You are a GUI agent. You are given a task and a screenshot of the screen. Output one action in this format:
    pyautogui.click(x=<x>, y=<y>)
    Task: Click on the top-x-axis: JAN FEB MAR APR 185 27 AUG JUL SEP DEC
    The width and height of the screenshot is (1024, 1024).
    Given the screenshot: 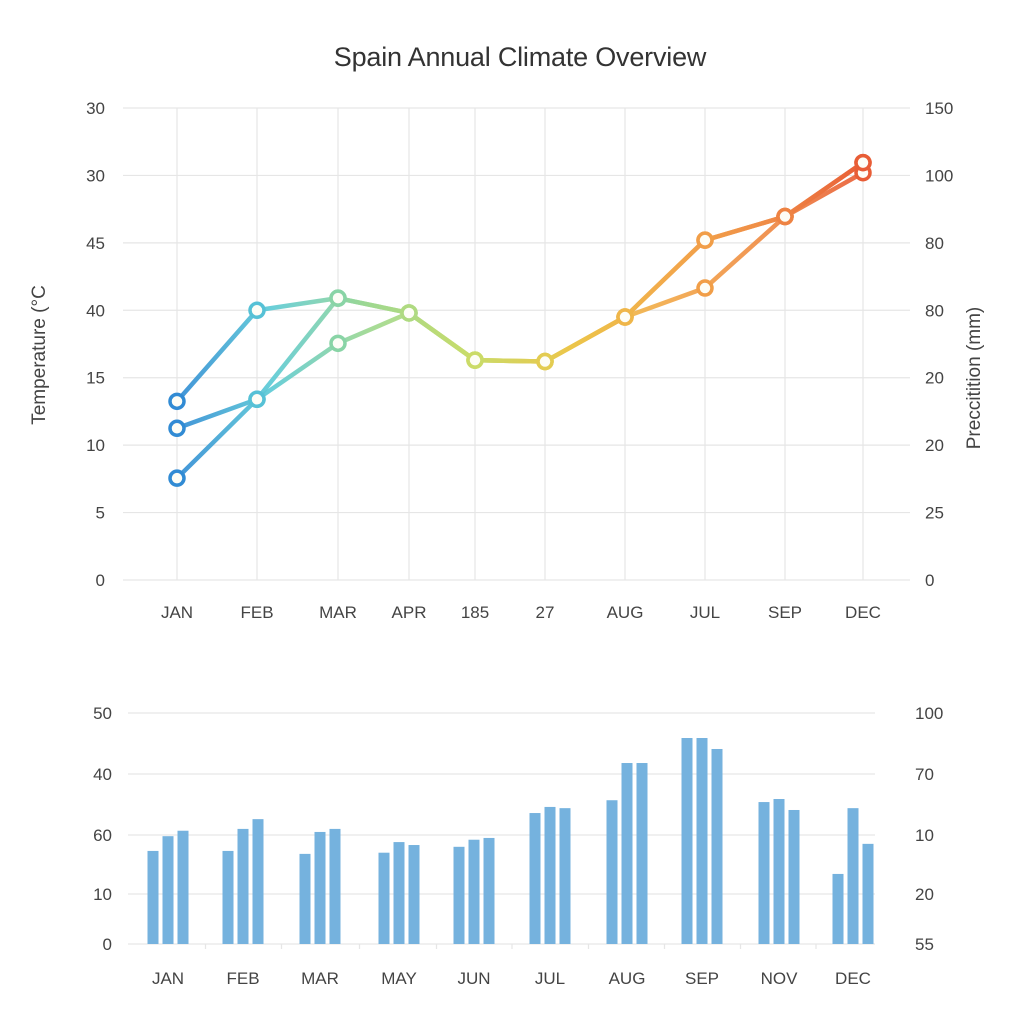 What is the action you would take?
    pyautogui.click(x=521, y=612)
    